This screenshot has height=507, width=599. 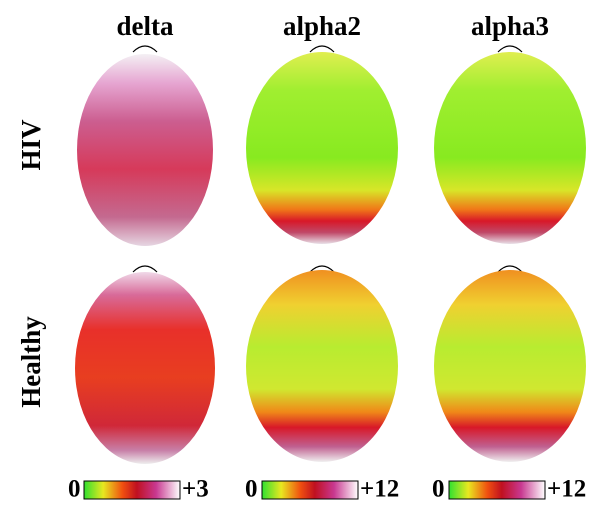 I want to click on row-label: HIV, so click(x=31, y=145).